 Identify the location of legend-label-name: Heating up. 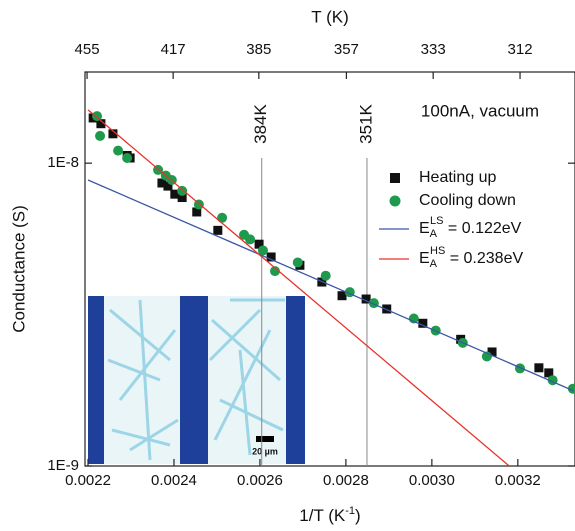
(457, 177).